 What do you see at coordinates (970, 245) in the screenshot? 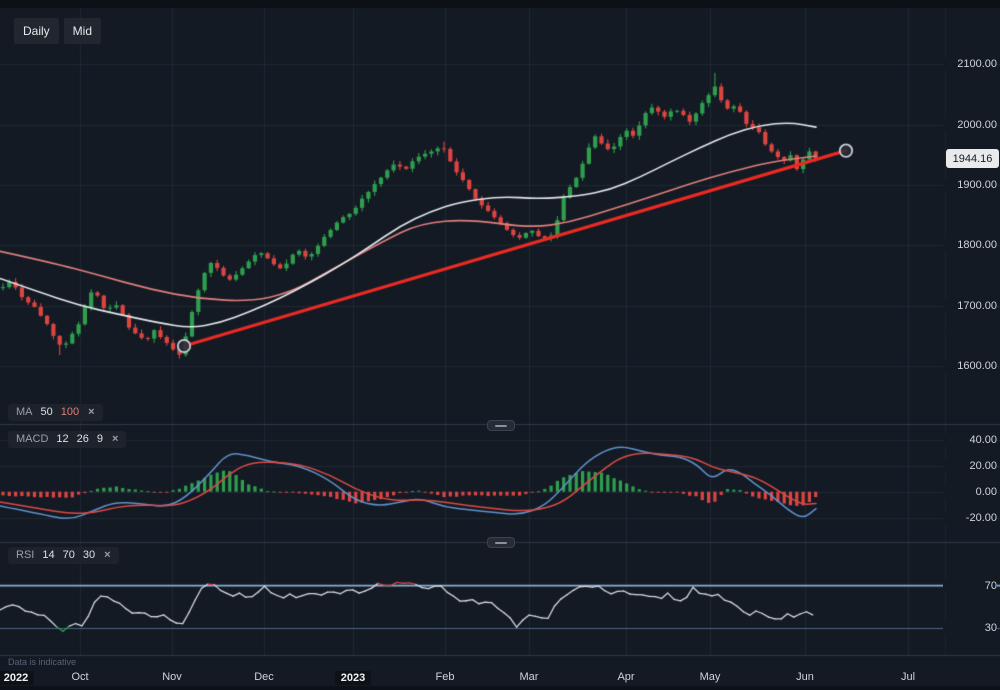
I see `price-tick-label: 1800.00` at bounding box center [970, 245].